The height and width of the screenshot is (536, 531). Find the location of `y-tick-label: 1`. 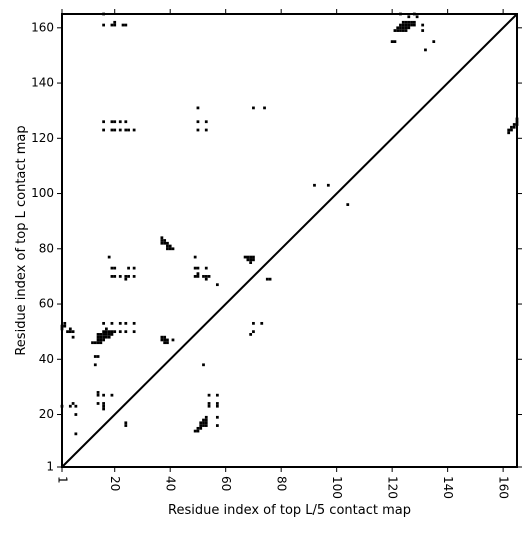

y-tick-label: 1 is located at coordinates (50, 467).